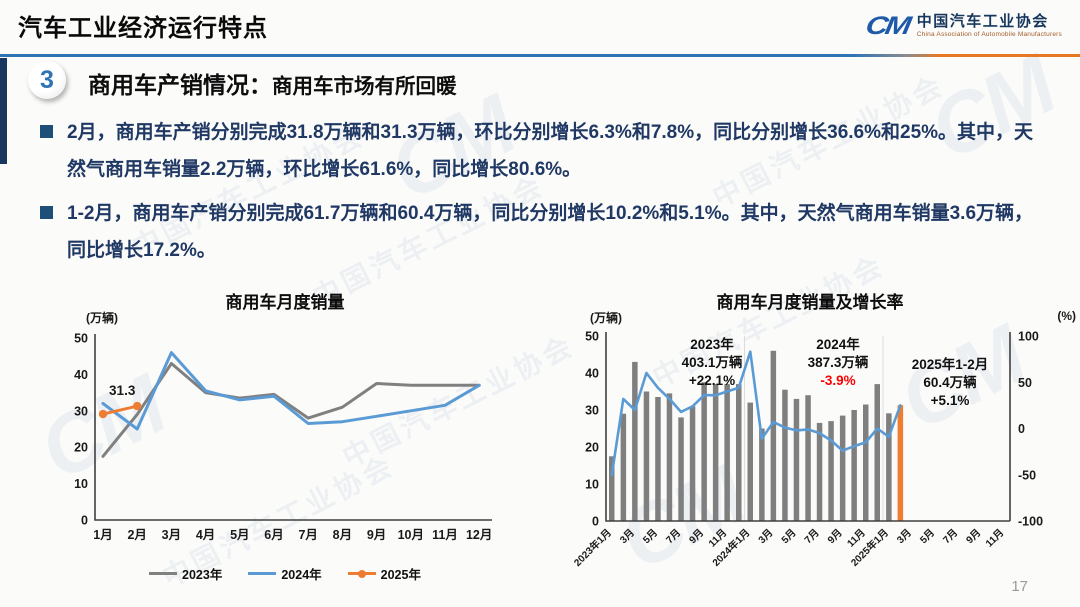 The height and width of the screenshot is (607, 1080). I want to click on annotation-2023-total: 2023年 403.1万辆 +22.1%, so click(712, 363).